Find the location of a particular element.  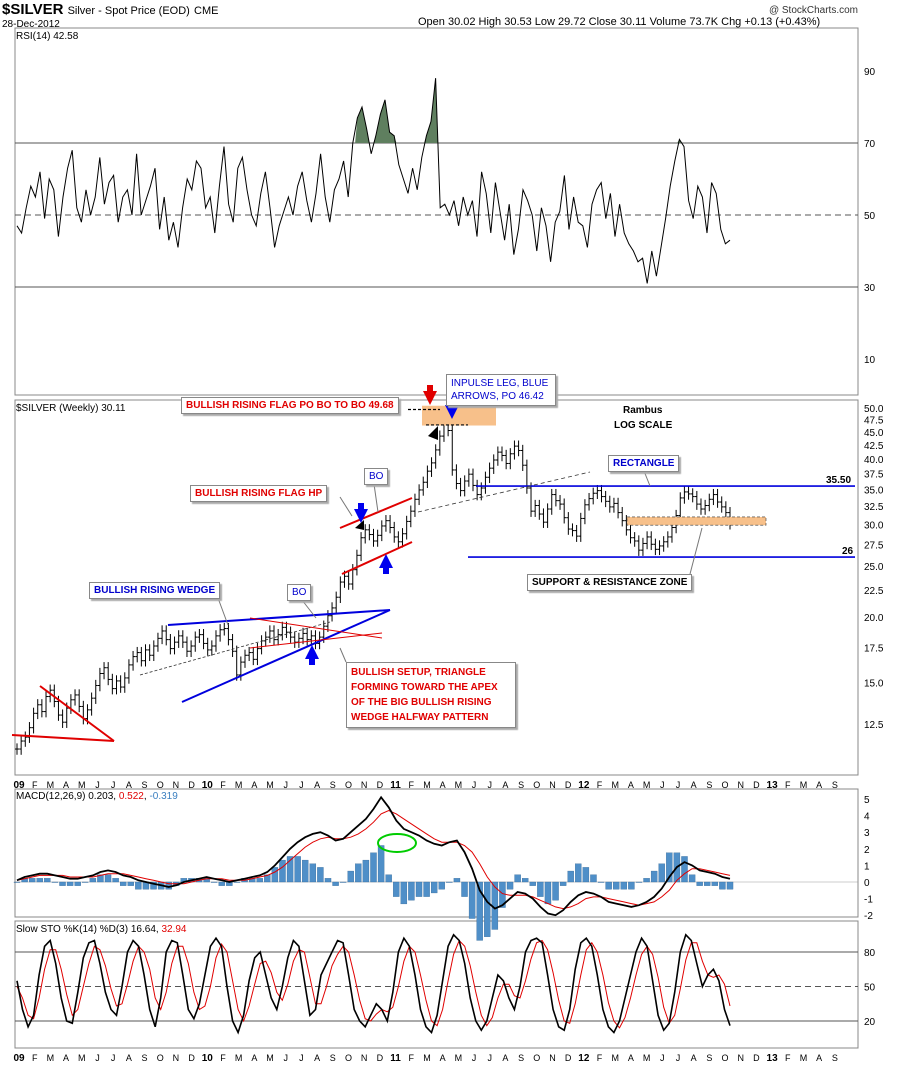

stoch-d-value: 32.94 is located at coordinates (174, 929).